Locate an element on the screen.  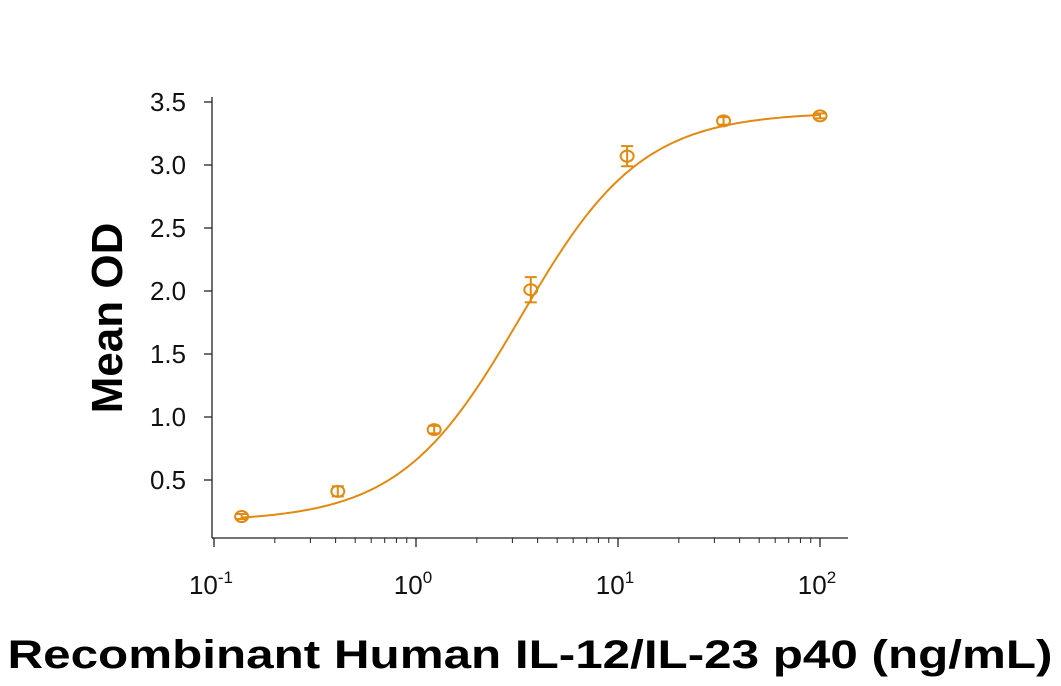
y-tick-label: 2.5 is located at coordinates (168, 228).